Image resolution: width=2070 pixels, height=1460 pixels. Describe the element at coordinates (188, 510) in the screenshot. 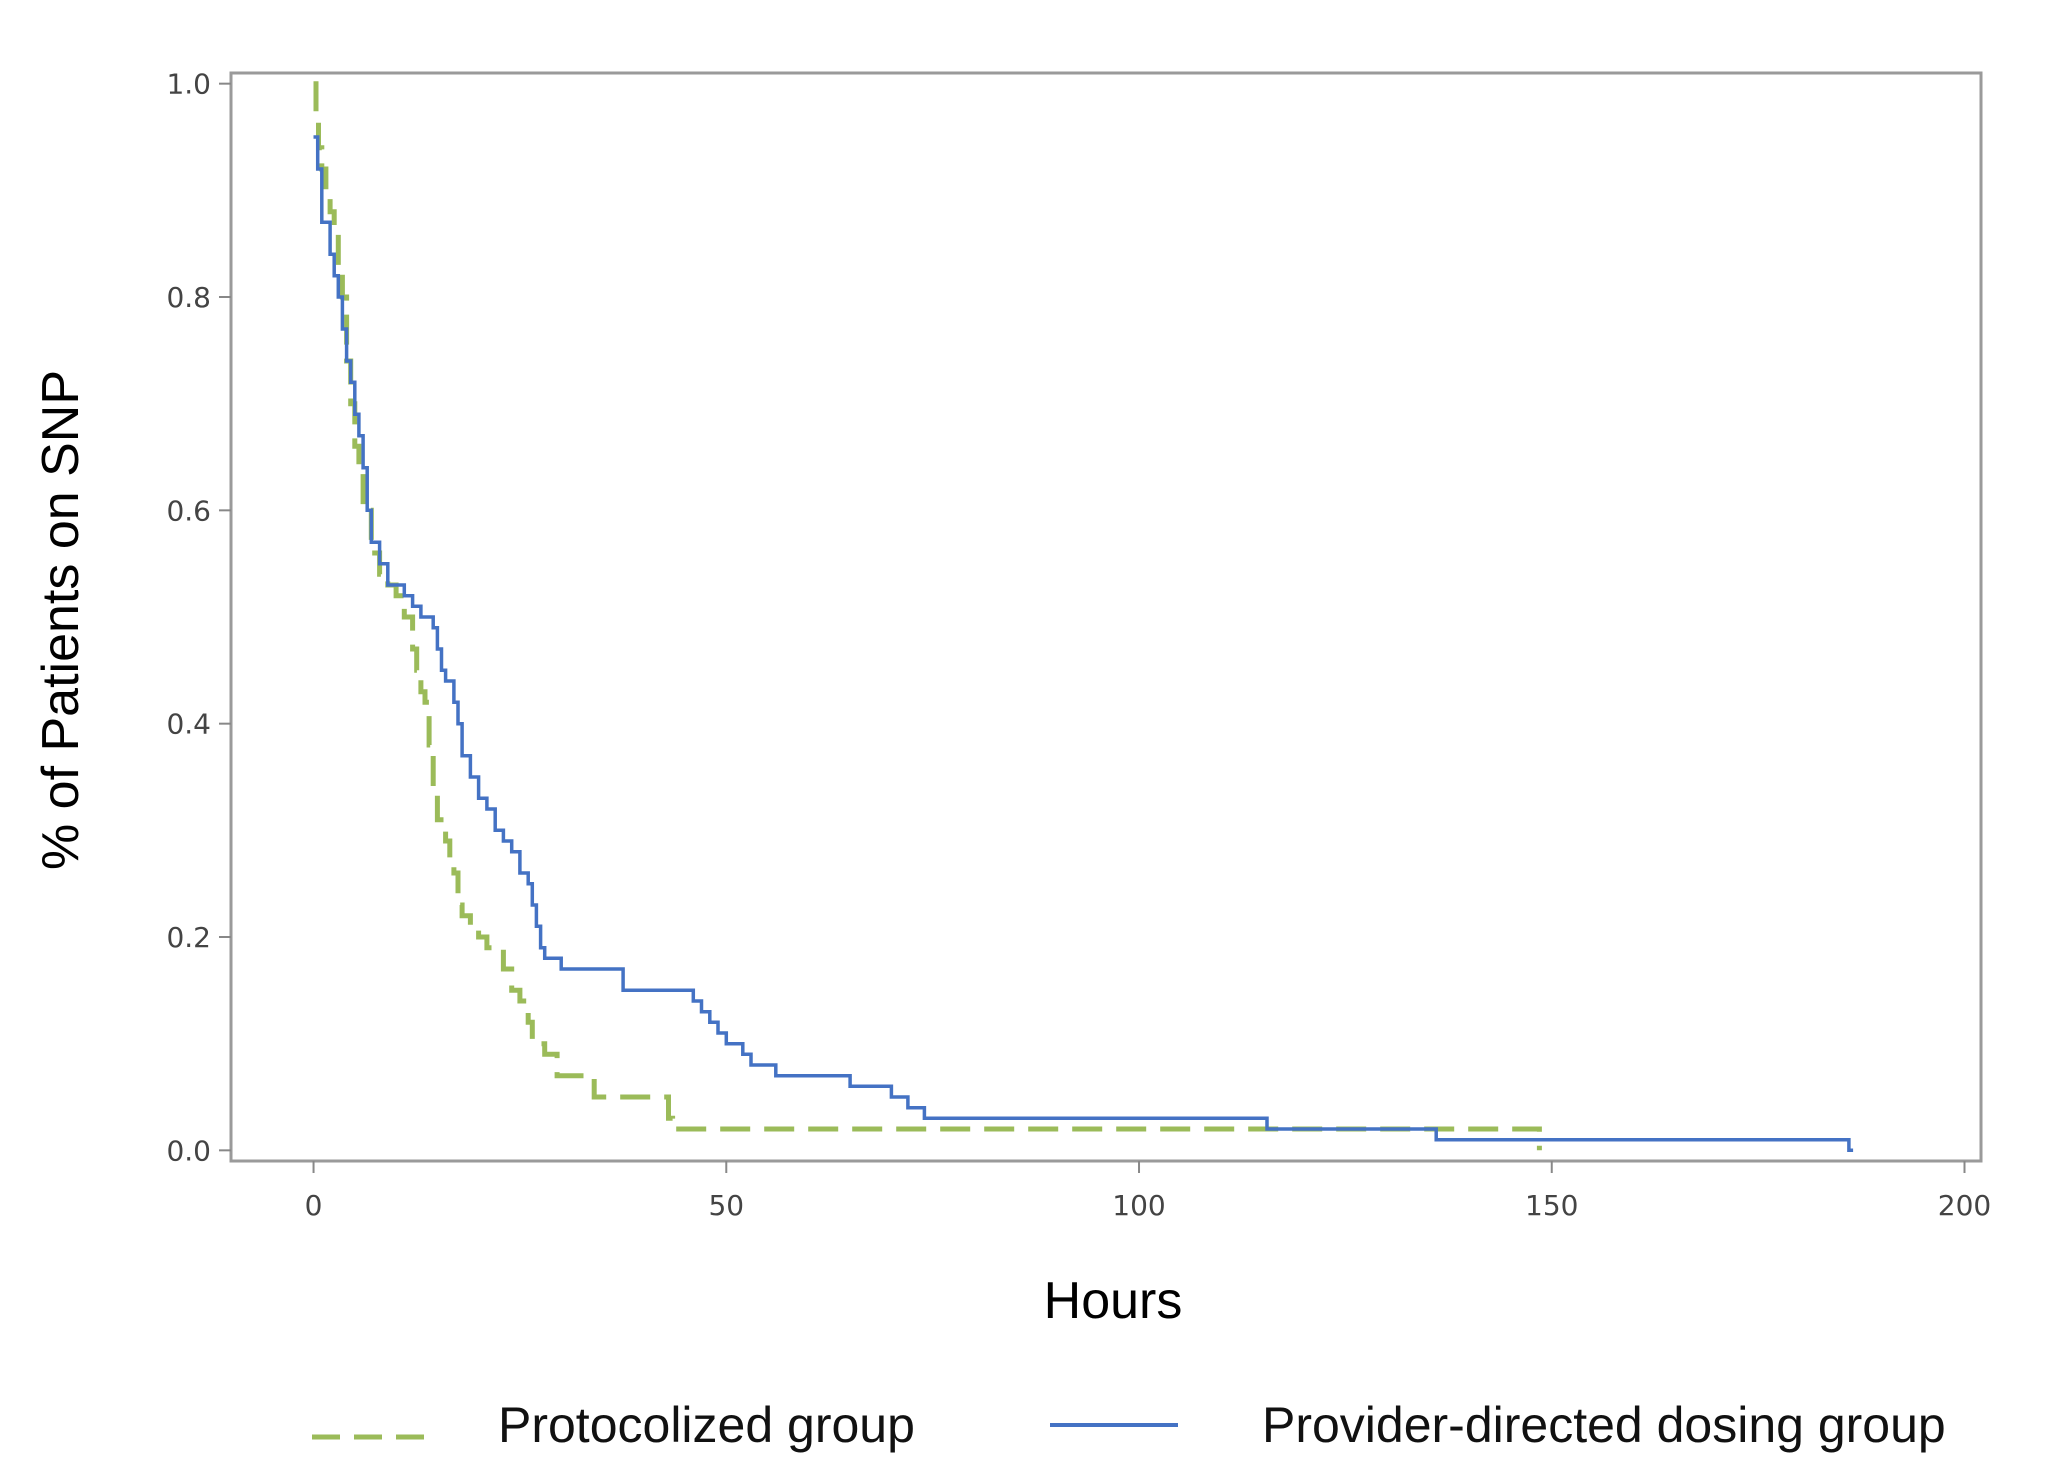

I see `y-tick-label: 0.6` at that location.